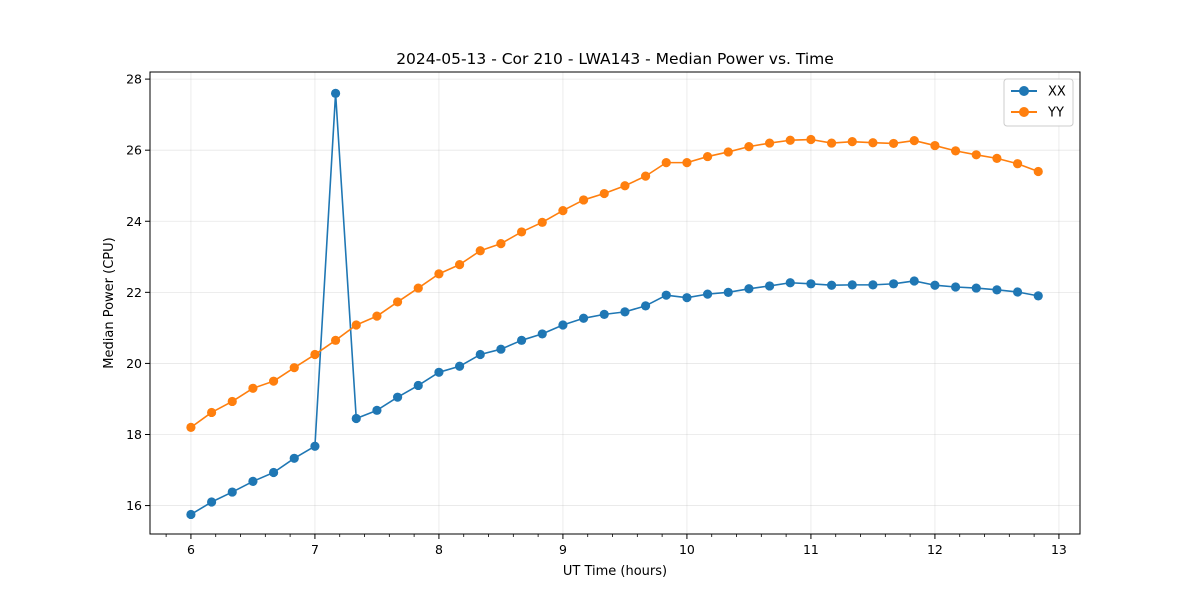 Image resolution: width=1200 pixels, height=600 pixels. Describe the element at coordinates (134, 292) in the screenshot. I see `y-tick-label: 22` at that location.